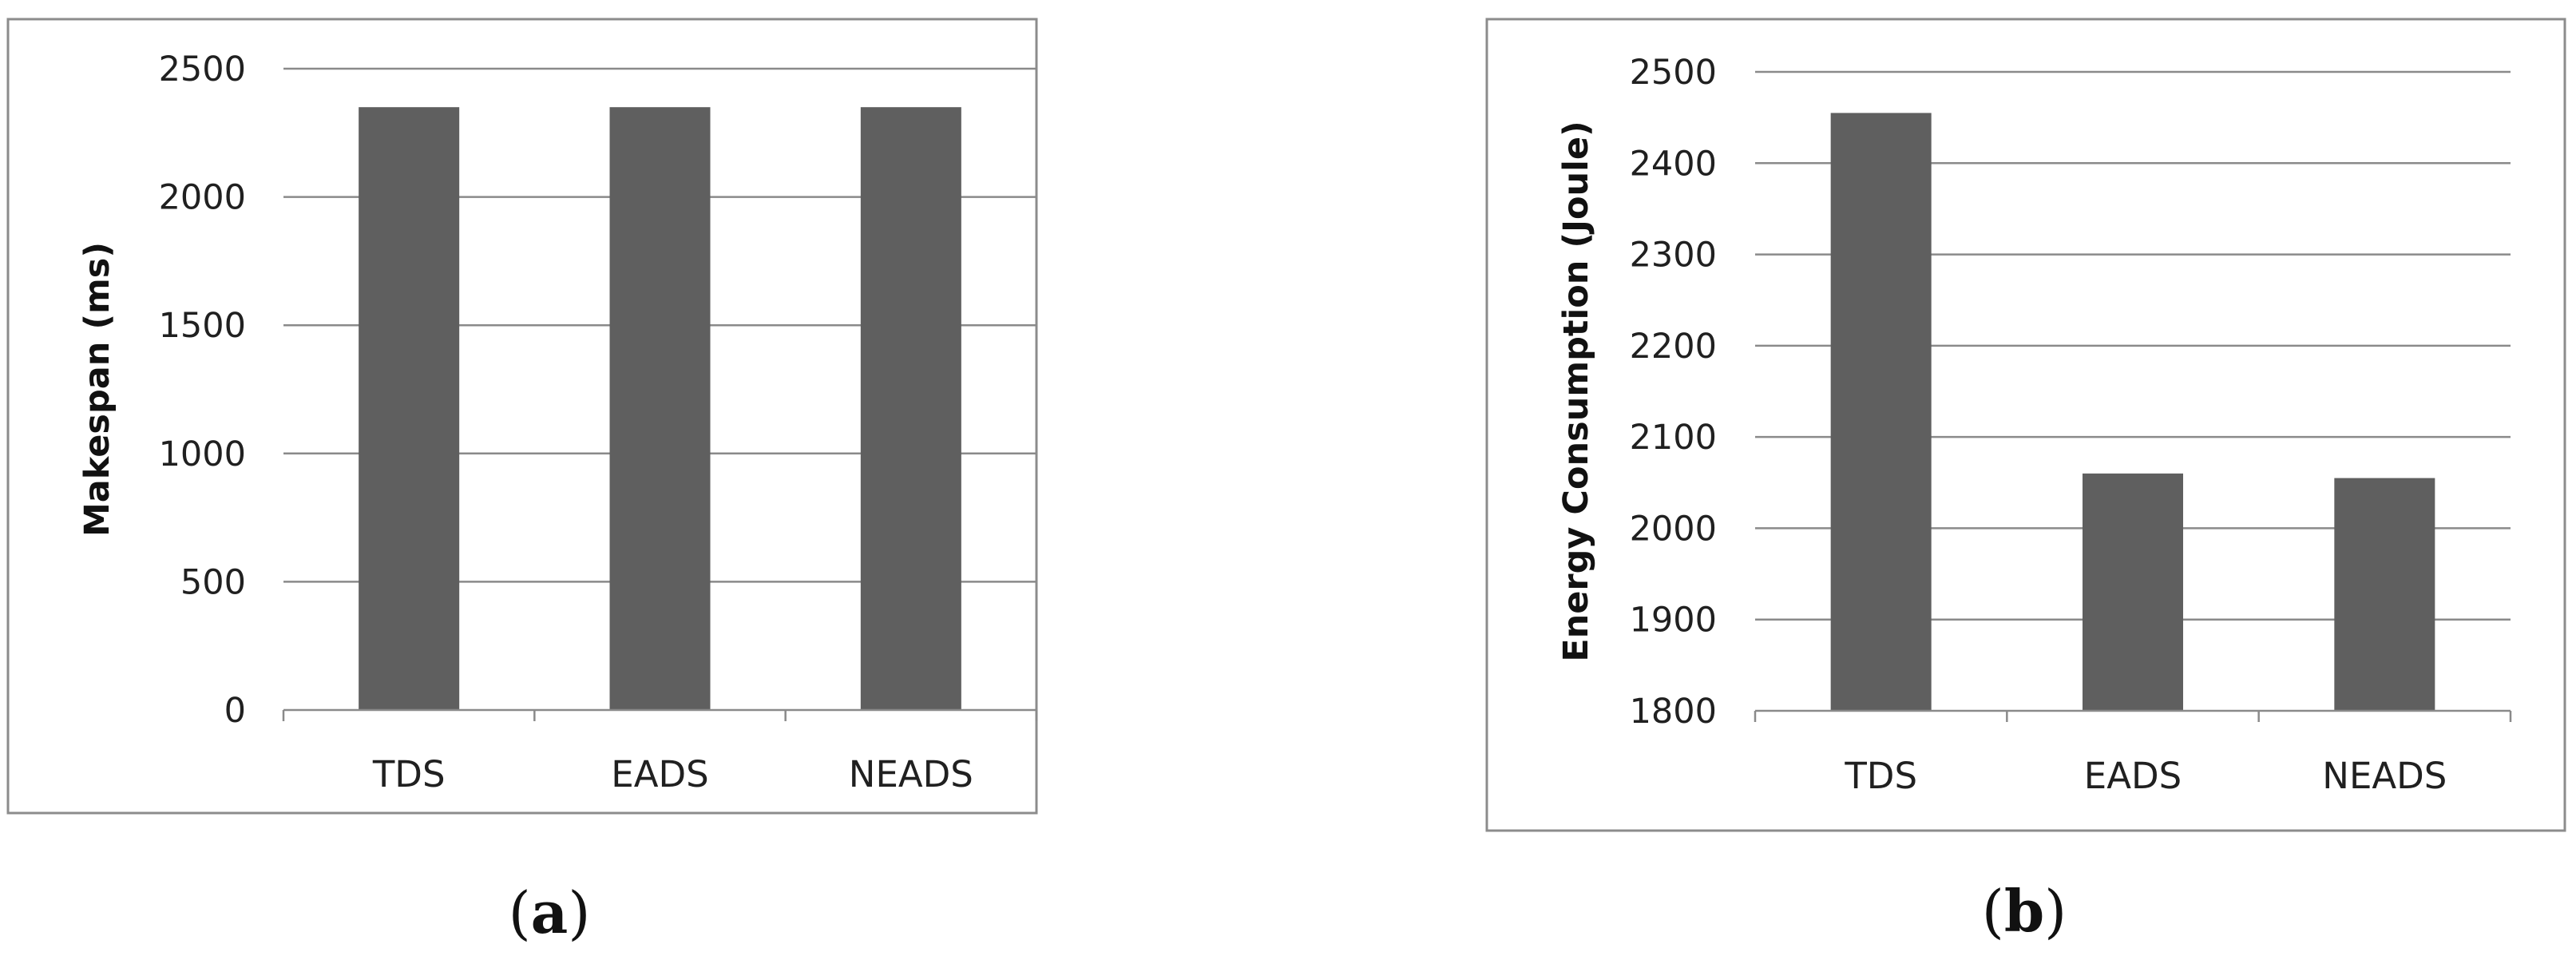 The width and height of the screenshot is (2576, 956). What do you see at coordinates (202, 326) in the screenshot?
I see `y-tick-label: 1500` at bounding box center [202, 326].